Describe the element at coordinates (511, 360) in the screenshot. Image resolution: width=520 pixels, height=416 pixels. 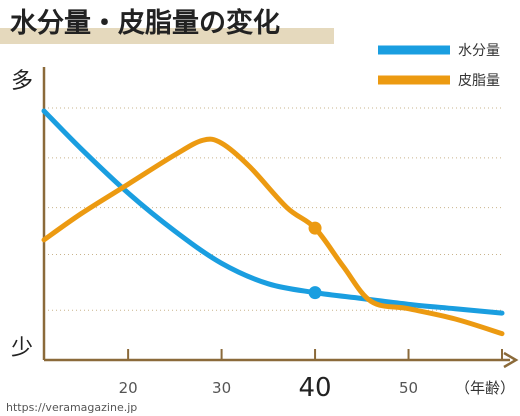
I see `x-axis-arrowhead` at that location.